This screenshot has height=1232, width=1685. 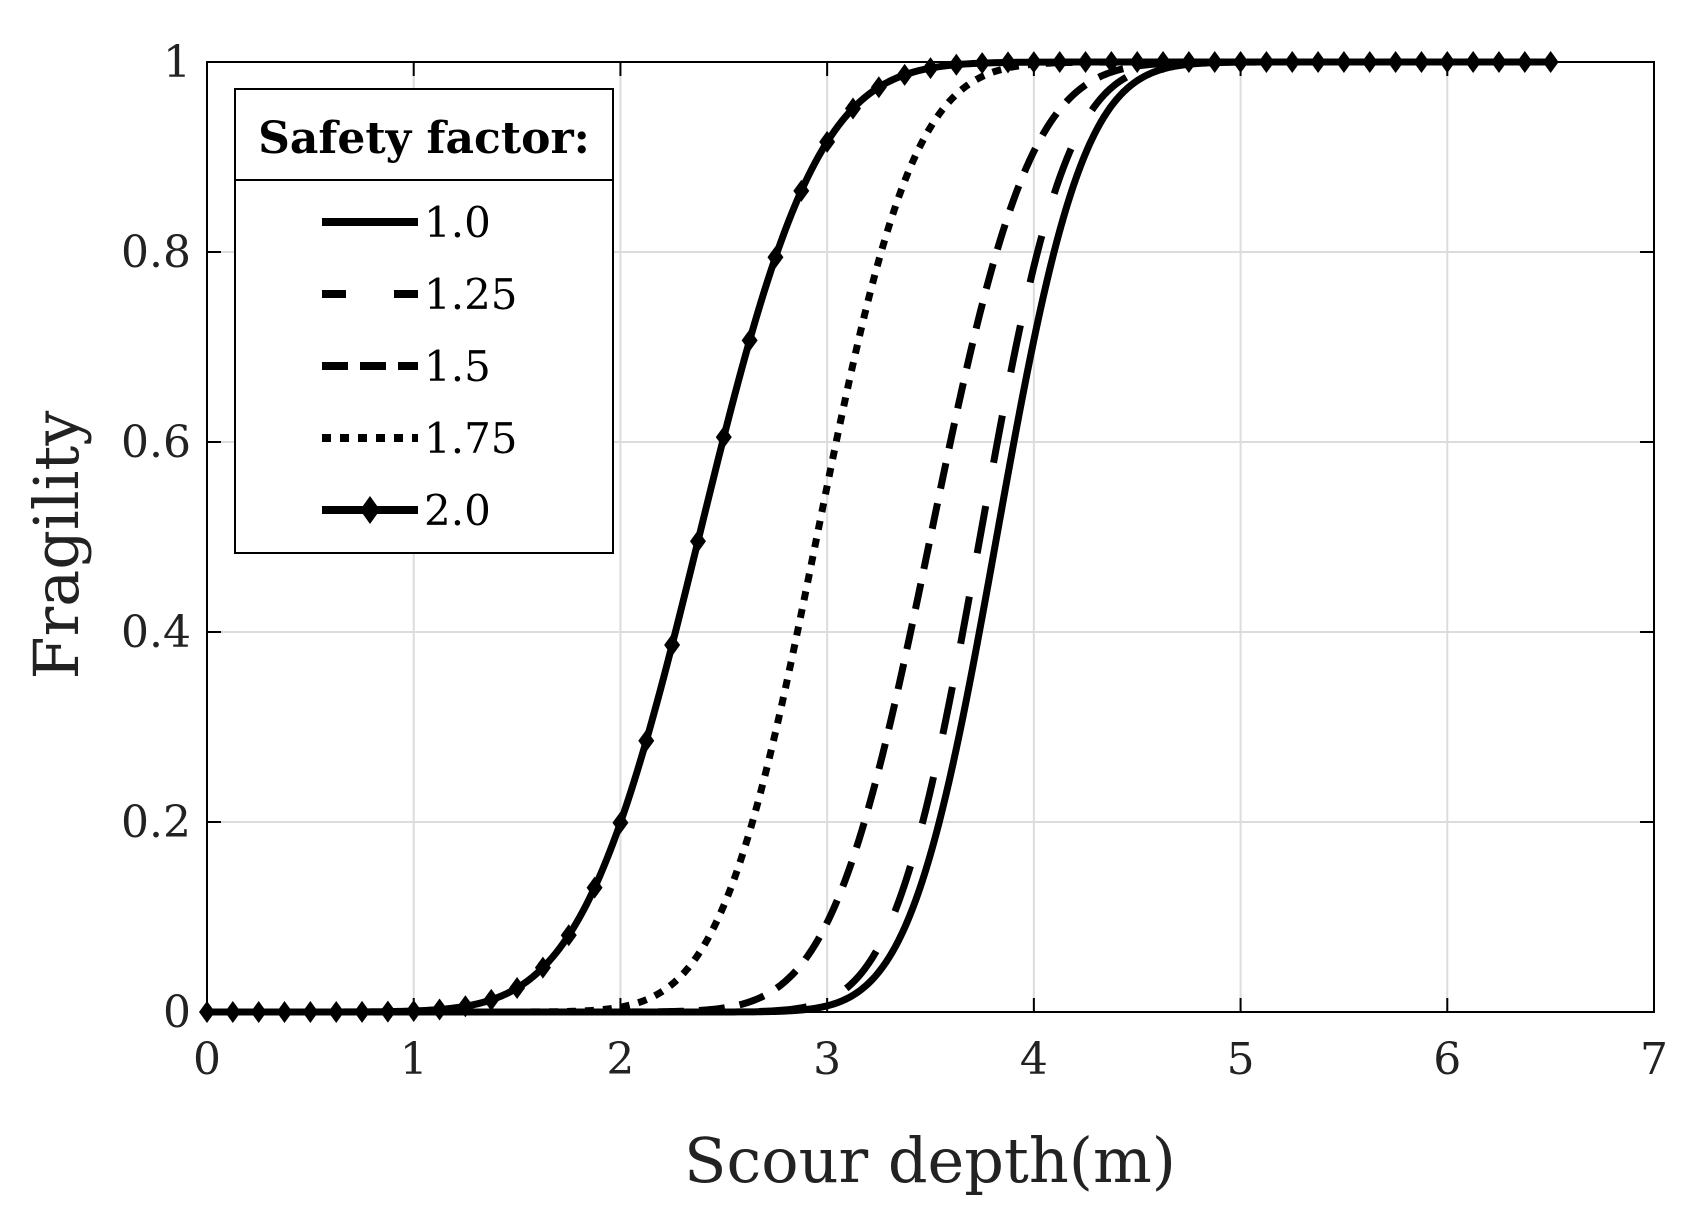 I want to click on legend-label: 1.75, so click(x=471, y=438).